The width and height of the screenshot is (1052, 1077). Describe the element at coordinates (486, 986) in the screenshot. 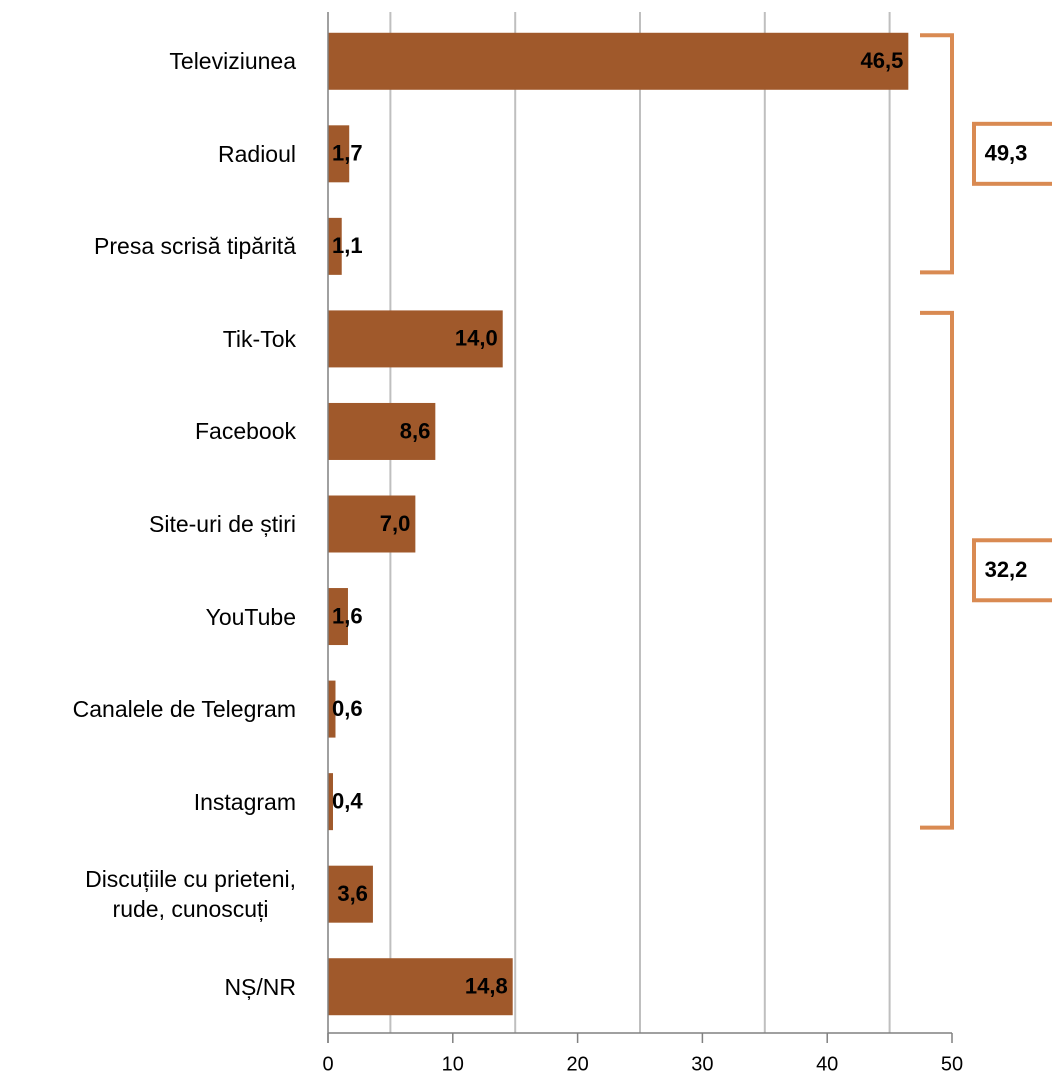

I see `value-label: 14,8` at that location.